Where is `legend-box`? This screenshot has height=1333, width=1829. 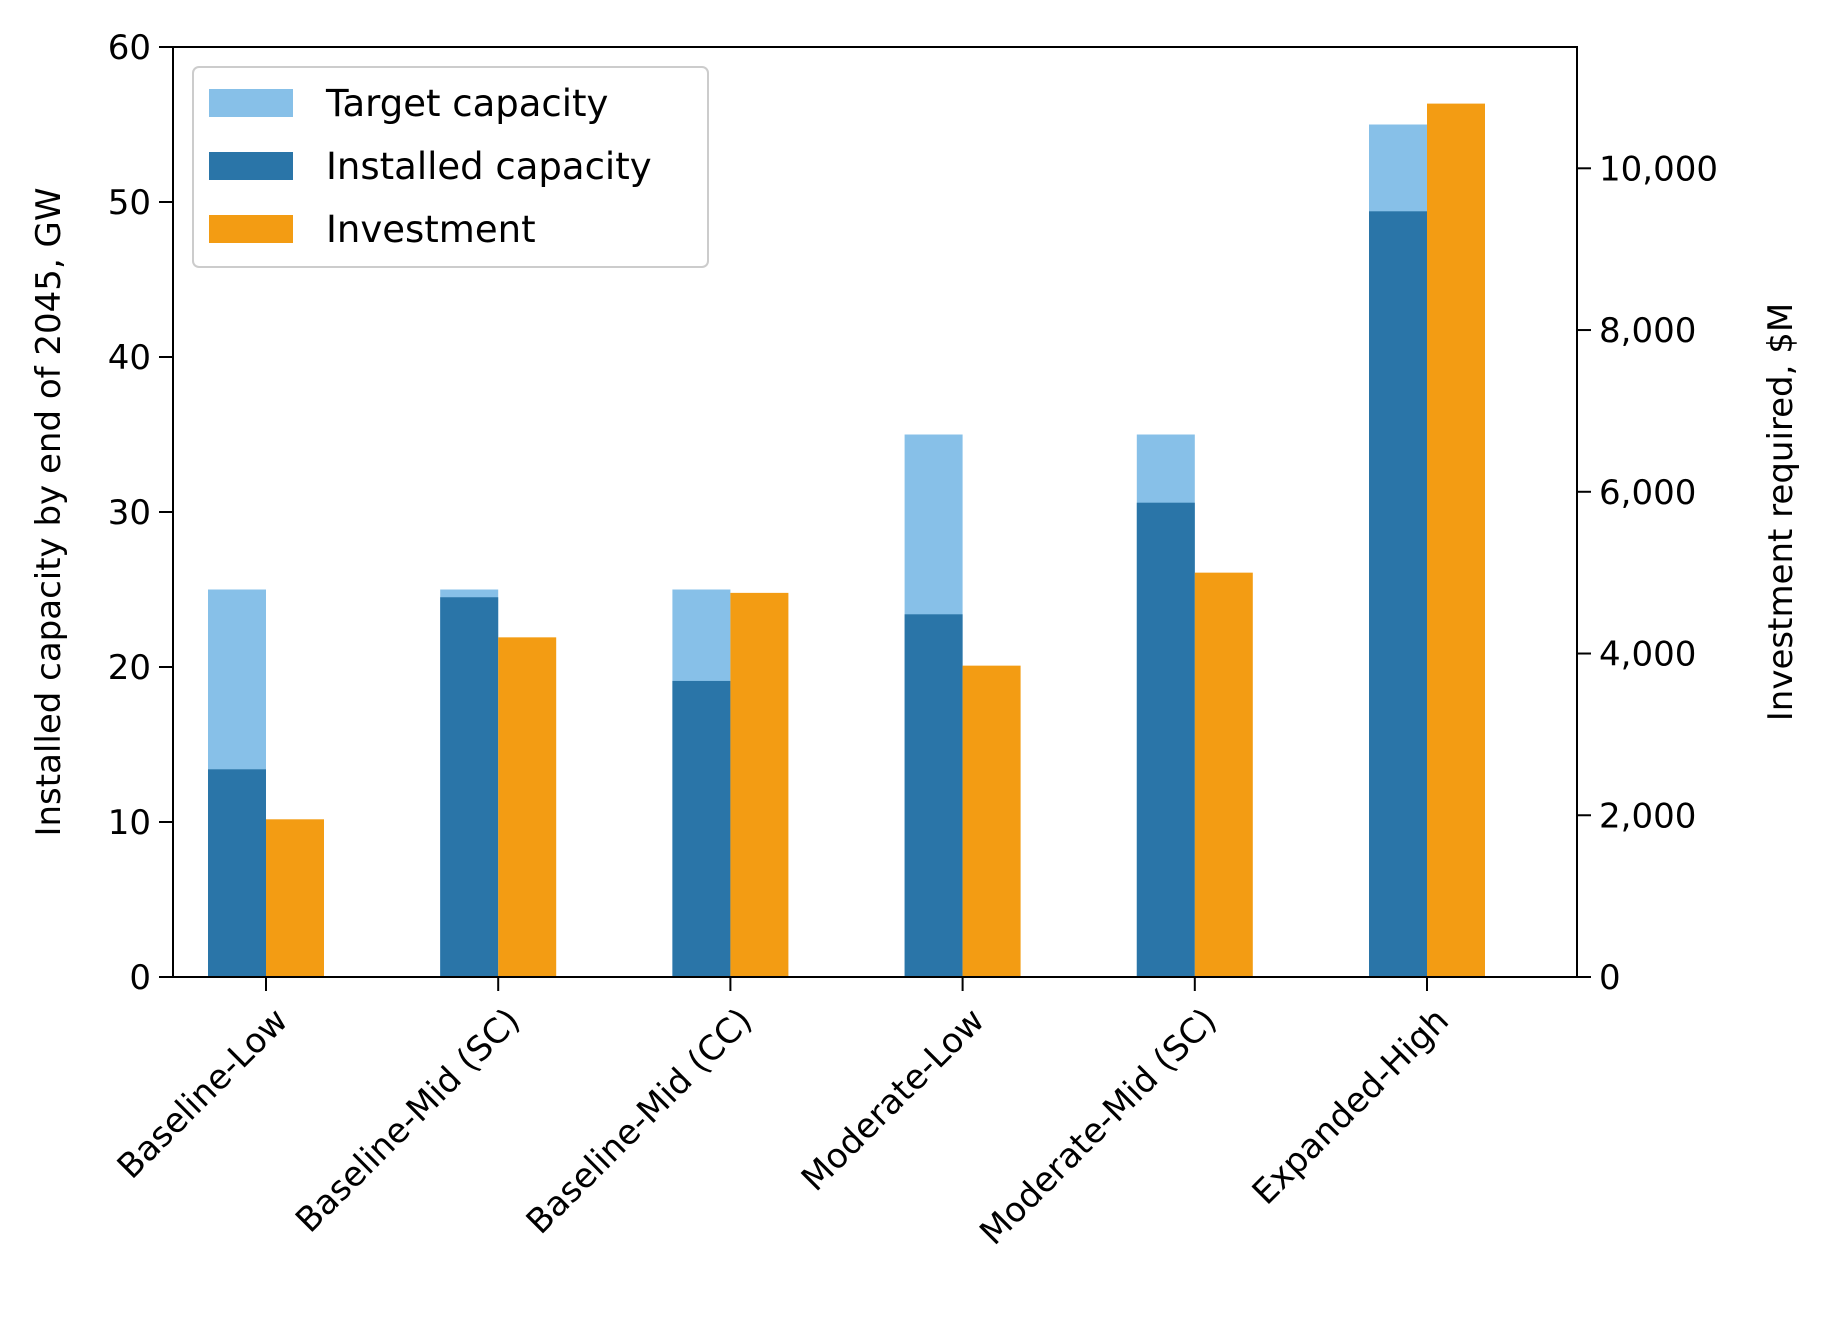 legend-box is located at coordinates (450, 167).